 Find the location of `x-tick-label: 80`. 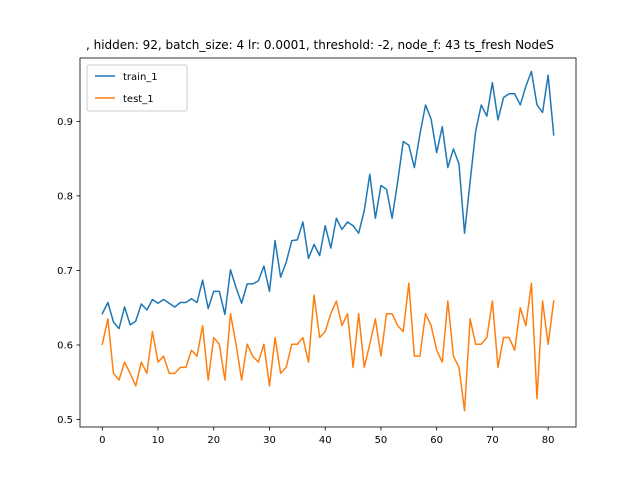

x-tick-label: 80 is located at coordinates (548, 440).